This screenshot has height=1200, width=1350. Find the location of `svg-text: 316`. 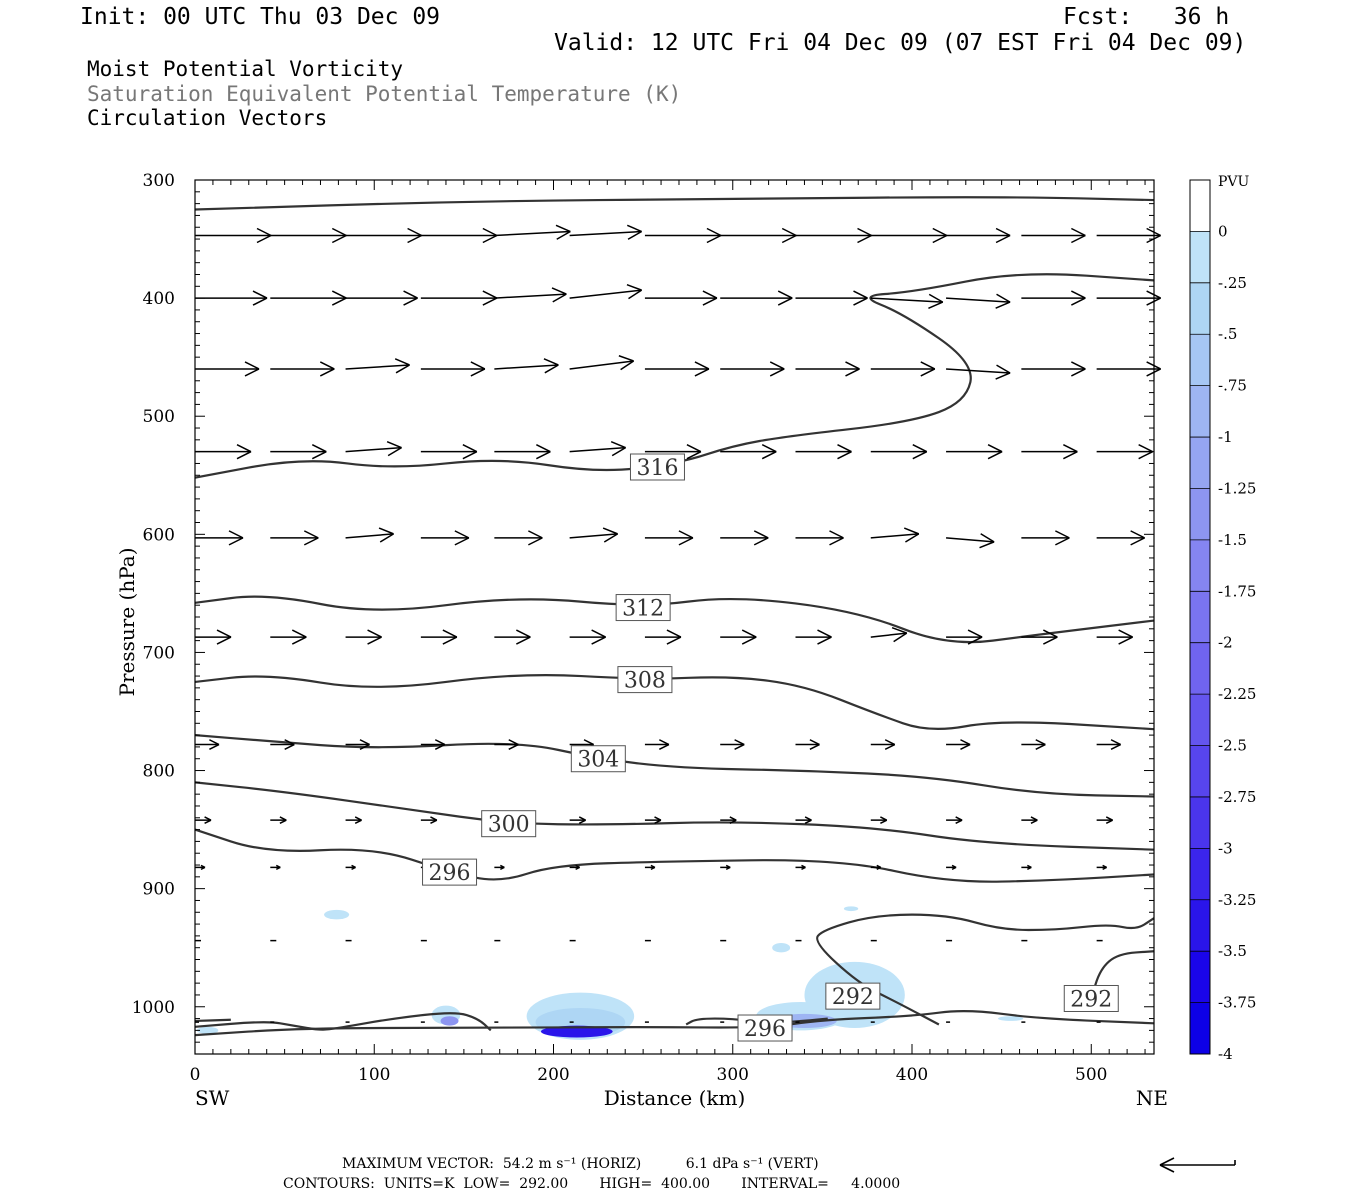

svg-text: 316 is located at coordinates (657, 468).